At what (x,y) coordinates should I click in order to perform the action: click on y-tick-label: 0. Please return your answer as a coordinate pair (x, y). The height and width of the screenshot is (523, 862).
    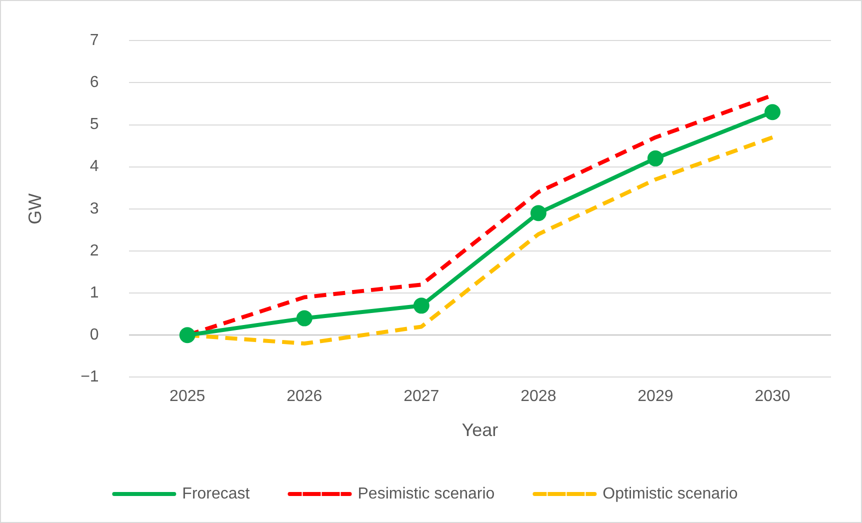
    Looking at the image, I should click on (94, 335).